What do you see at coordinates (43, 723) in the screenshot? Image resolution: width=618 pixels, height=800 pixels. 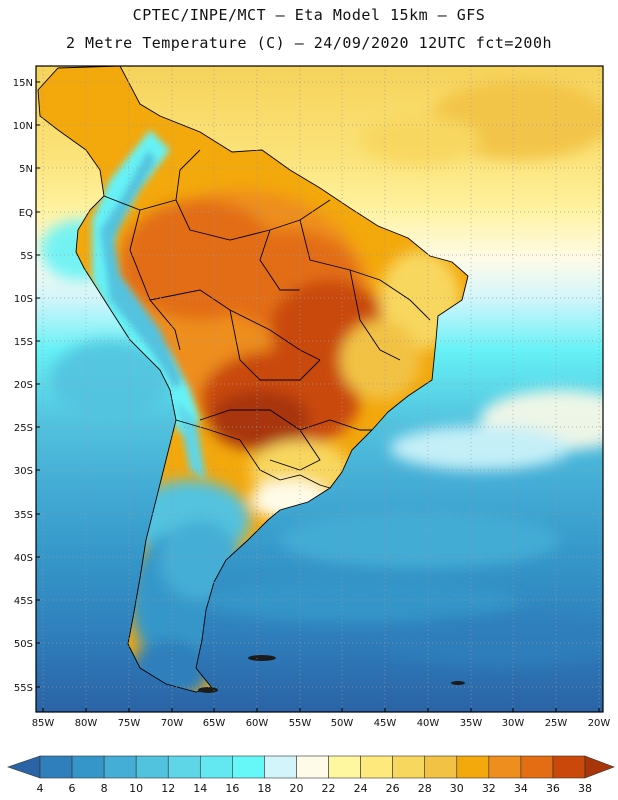 I see `lon-label-85W: 85W` at bounding box center [43, 723].